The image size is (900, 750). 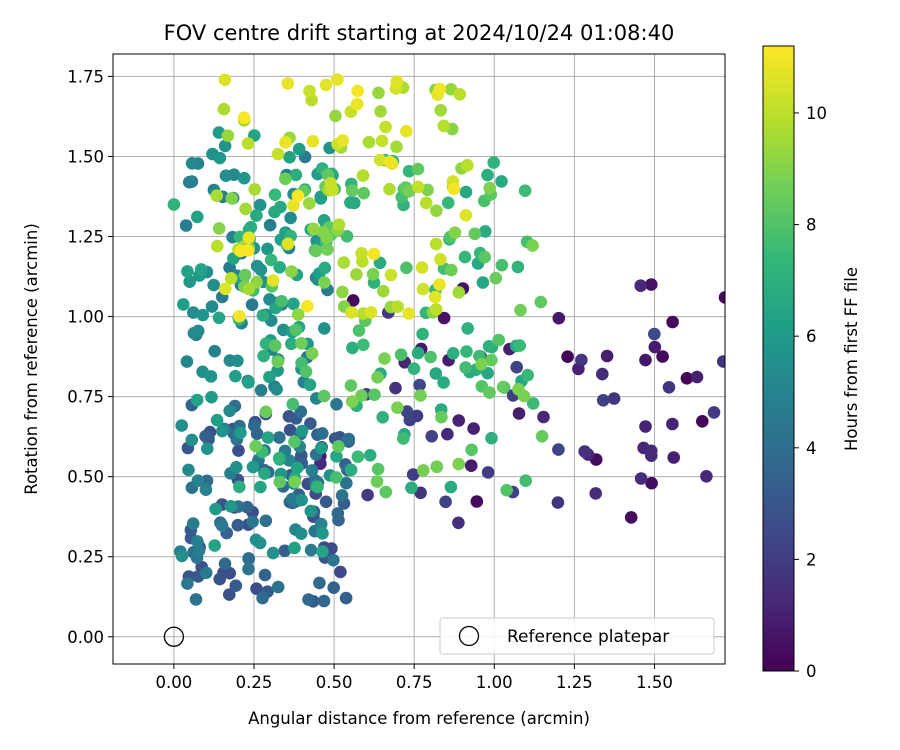 What do you see at coordinates (811, 448) in the screenshot?
I see `colorbar-tick-label: 4` at bounding box center [811, 448].